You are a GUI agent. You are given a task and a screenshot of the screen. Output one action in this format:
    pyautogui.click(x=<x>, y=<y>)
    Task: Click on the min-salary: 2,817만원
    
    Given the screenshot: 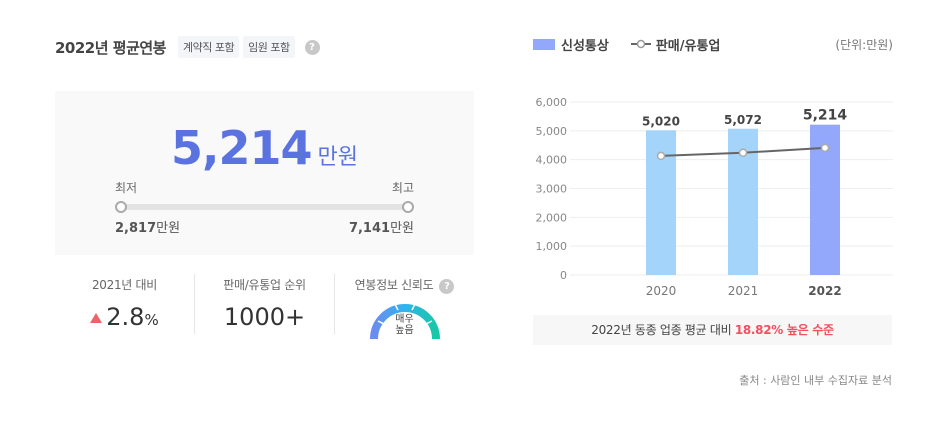 What is the action you would take?
    pyautogui.click(x=147, y=226)
    